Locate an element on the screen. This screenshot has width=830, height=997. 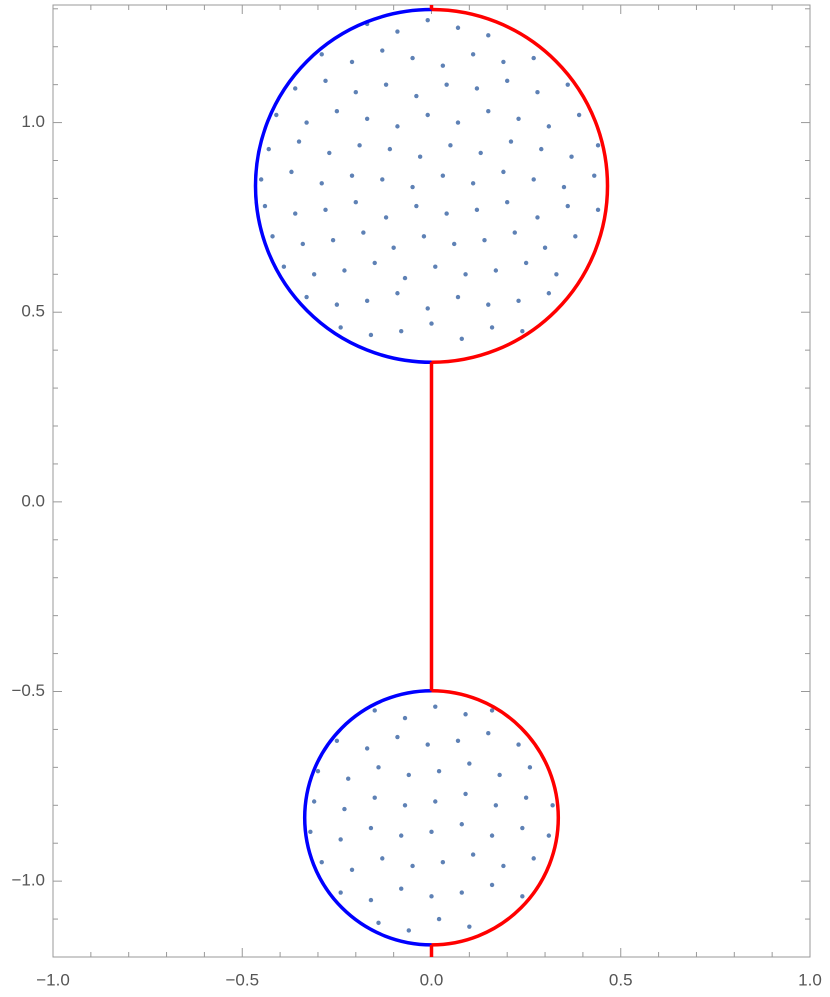
x-tick-label: 1.0 is located at coordinates (810, 979).